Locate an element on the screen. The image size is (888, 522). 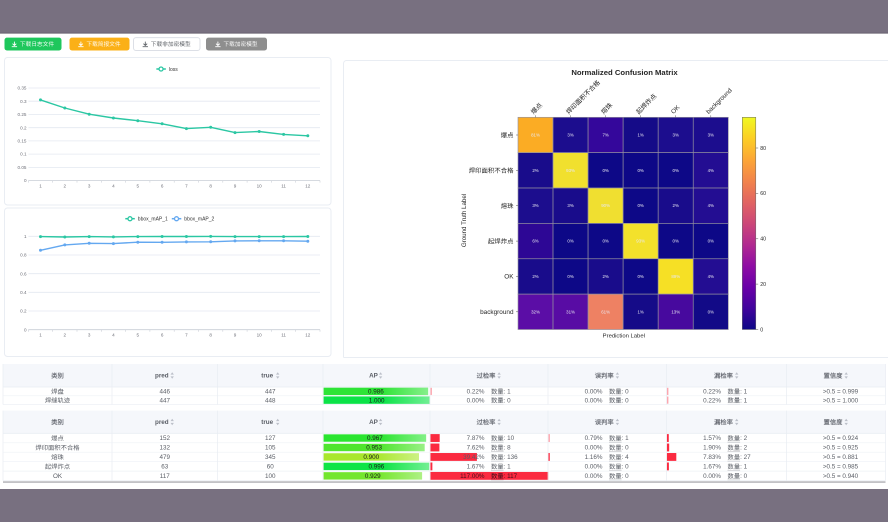
svg-text: 0.953 is located at coordinates (374, 448).